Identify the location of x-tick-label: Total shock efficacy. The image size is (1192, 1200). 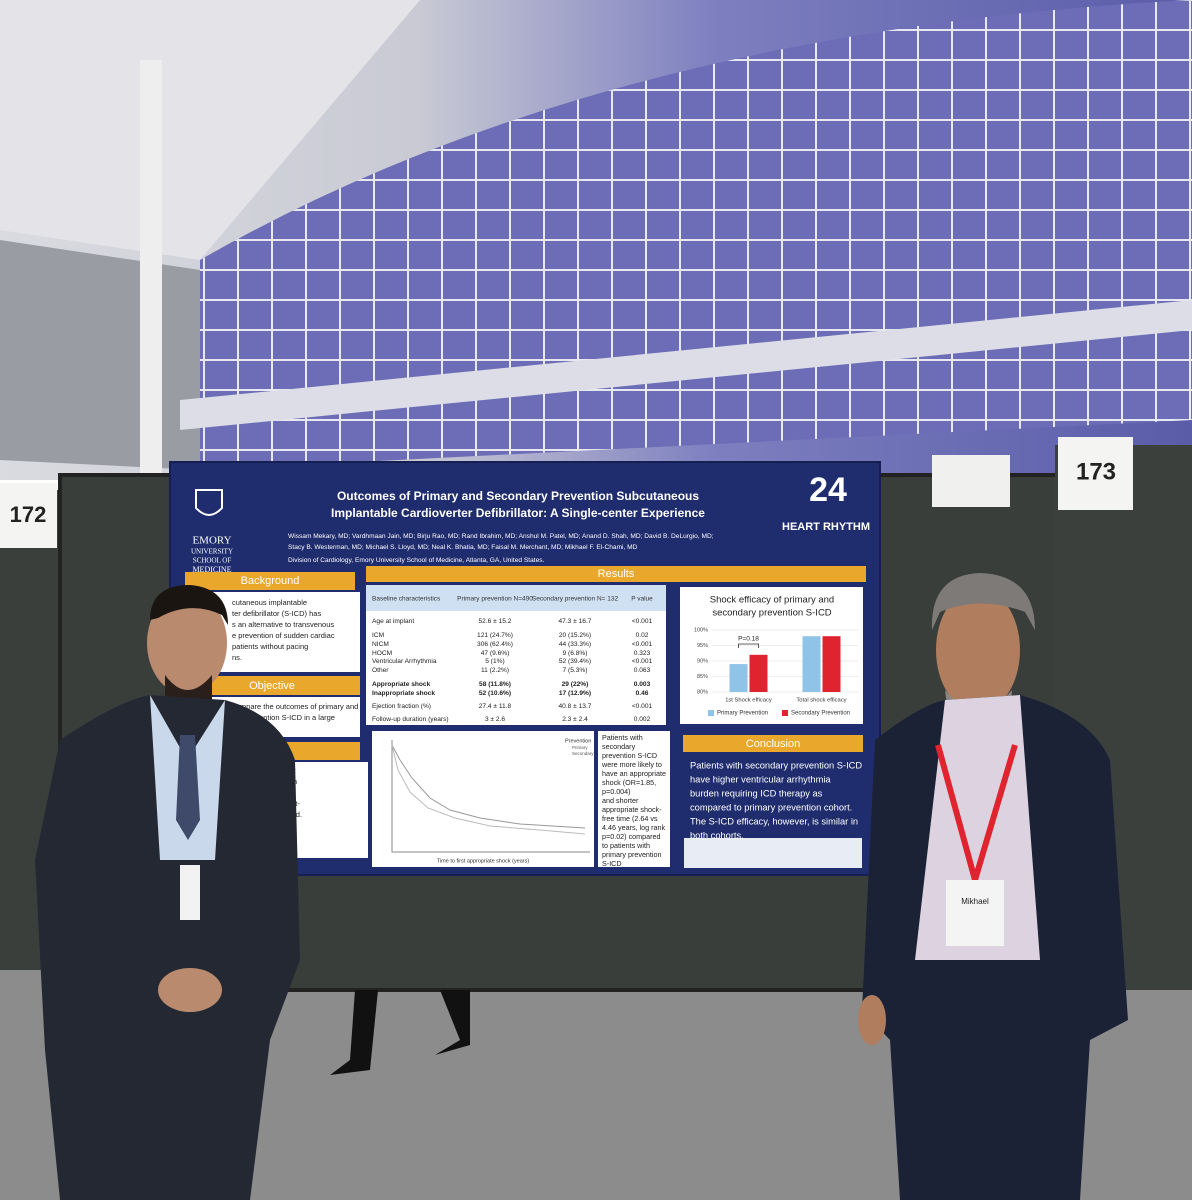
(821, 701).